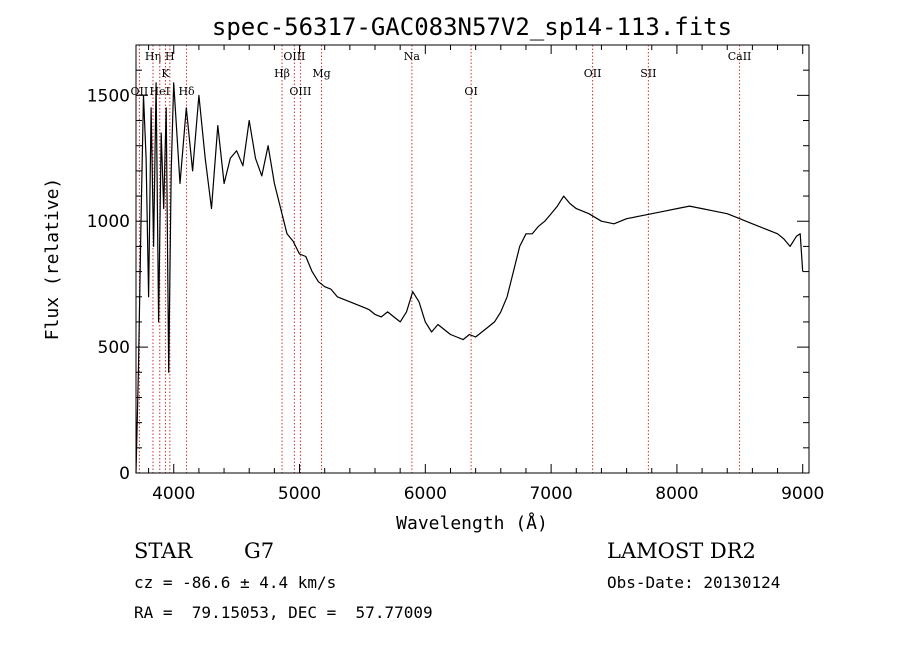 This screenshot has width=900, height=649. What do you see at coordinates (163, 551) in the screenshot?
I see `class-label: STAR` at bounding box center [163, 551].